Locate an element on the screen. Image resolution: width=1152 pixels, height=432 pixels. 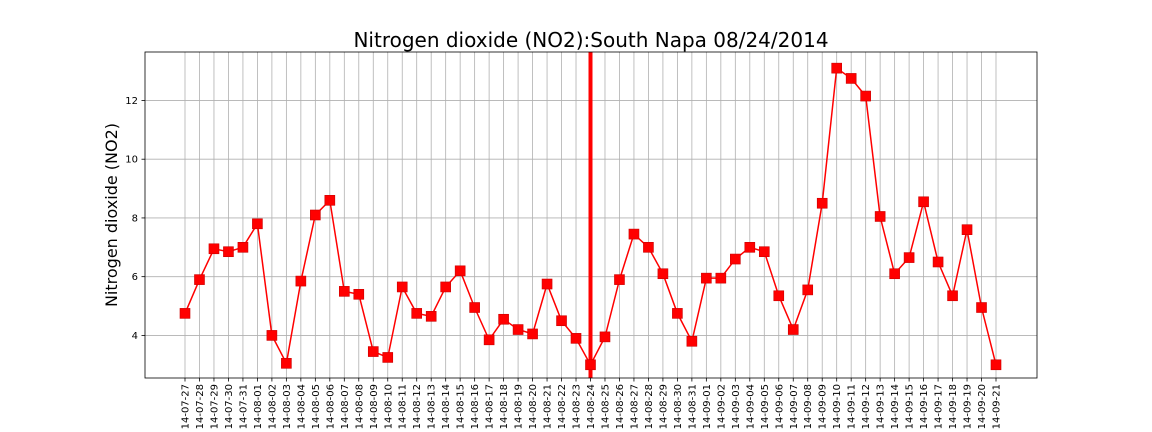
x-tick-label: 14-08-08 is located at coordinates (359, 406).